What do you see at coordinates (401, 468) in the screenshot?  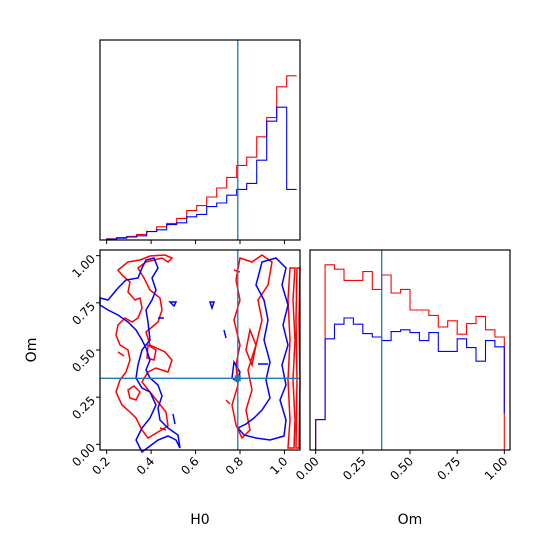 I see `om-hist-tick-label: 0.50` at bounding box center [401, 468].